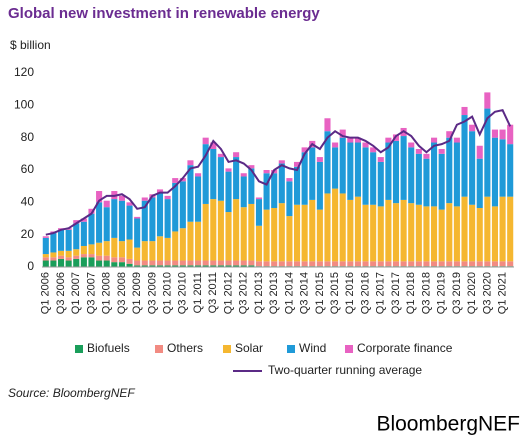 The width and height of the screenshot is (531, 447). Describe the element at coordinates (312, 348) in the screenshot. I see `legend-label: Wind` at that location.